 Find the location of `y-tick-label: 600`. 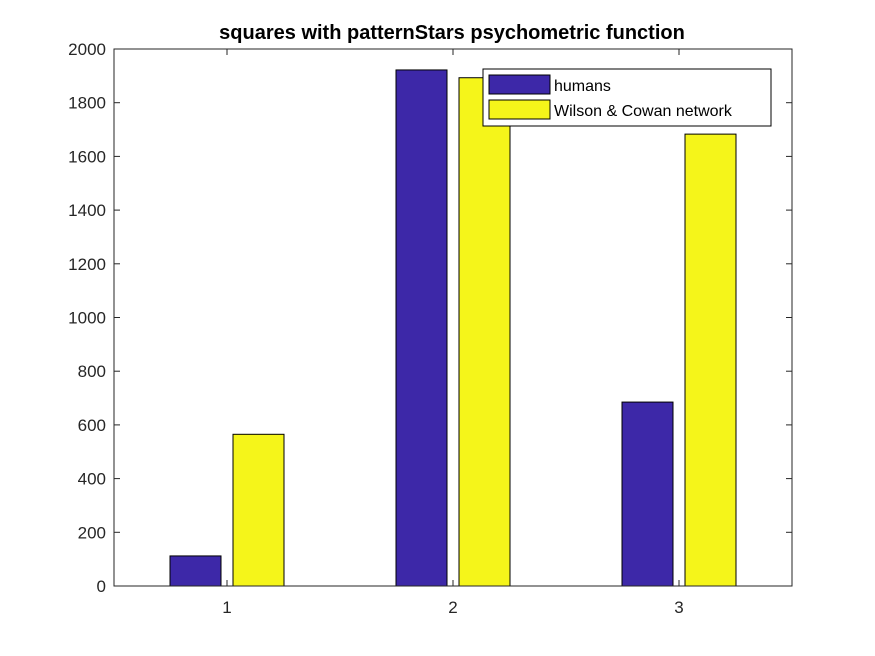

y-tick-label: 600 is located at coordinates (92, 425).